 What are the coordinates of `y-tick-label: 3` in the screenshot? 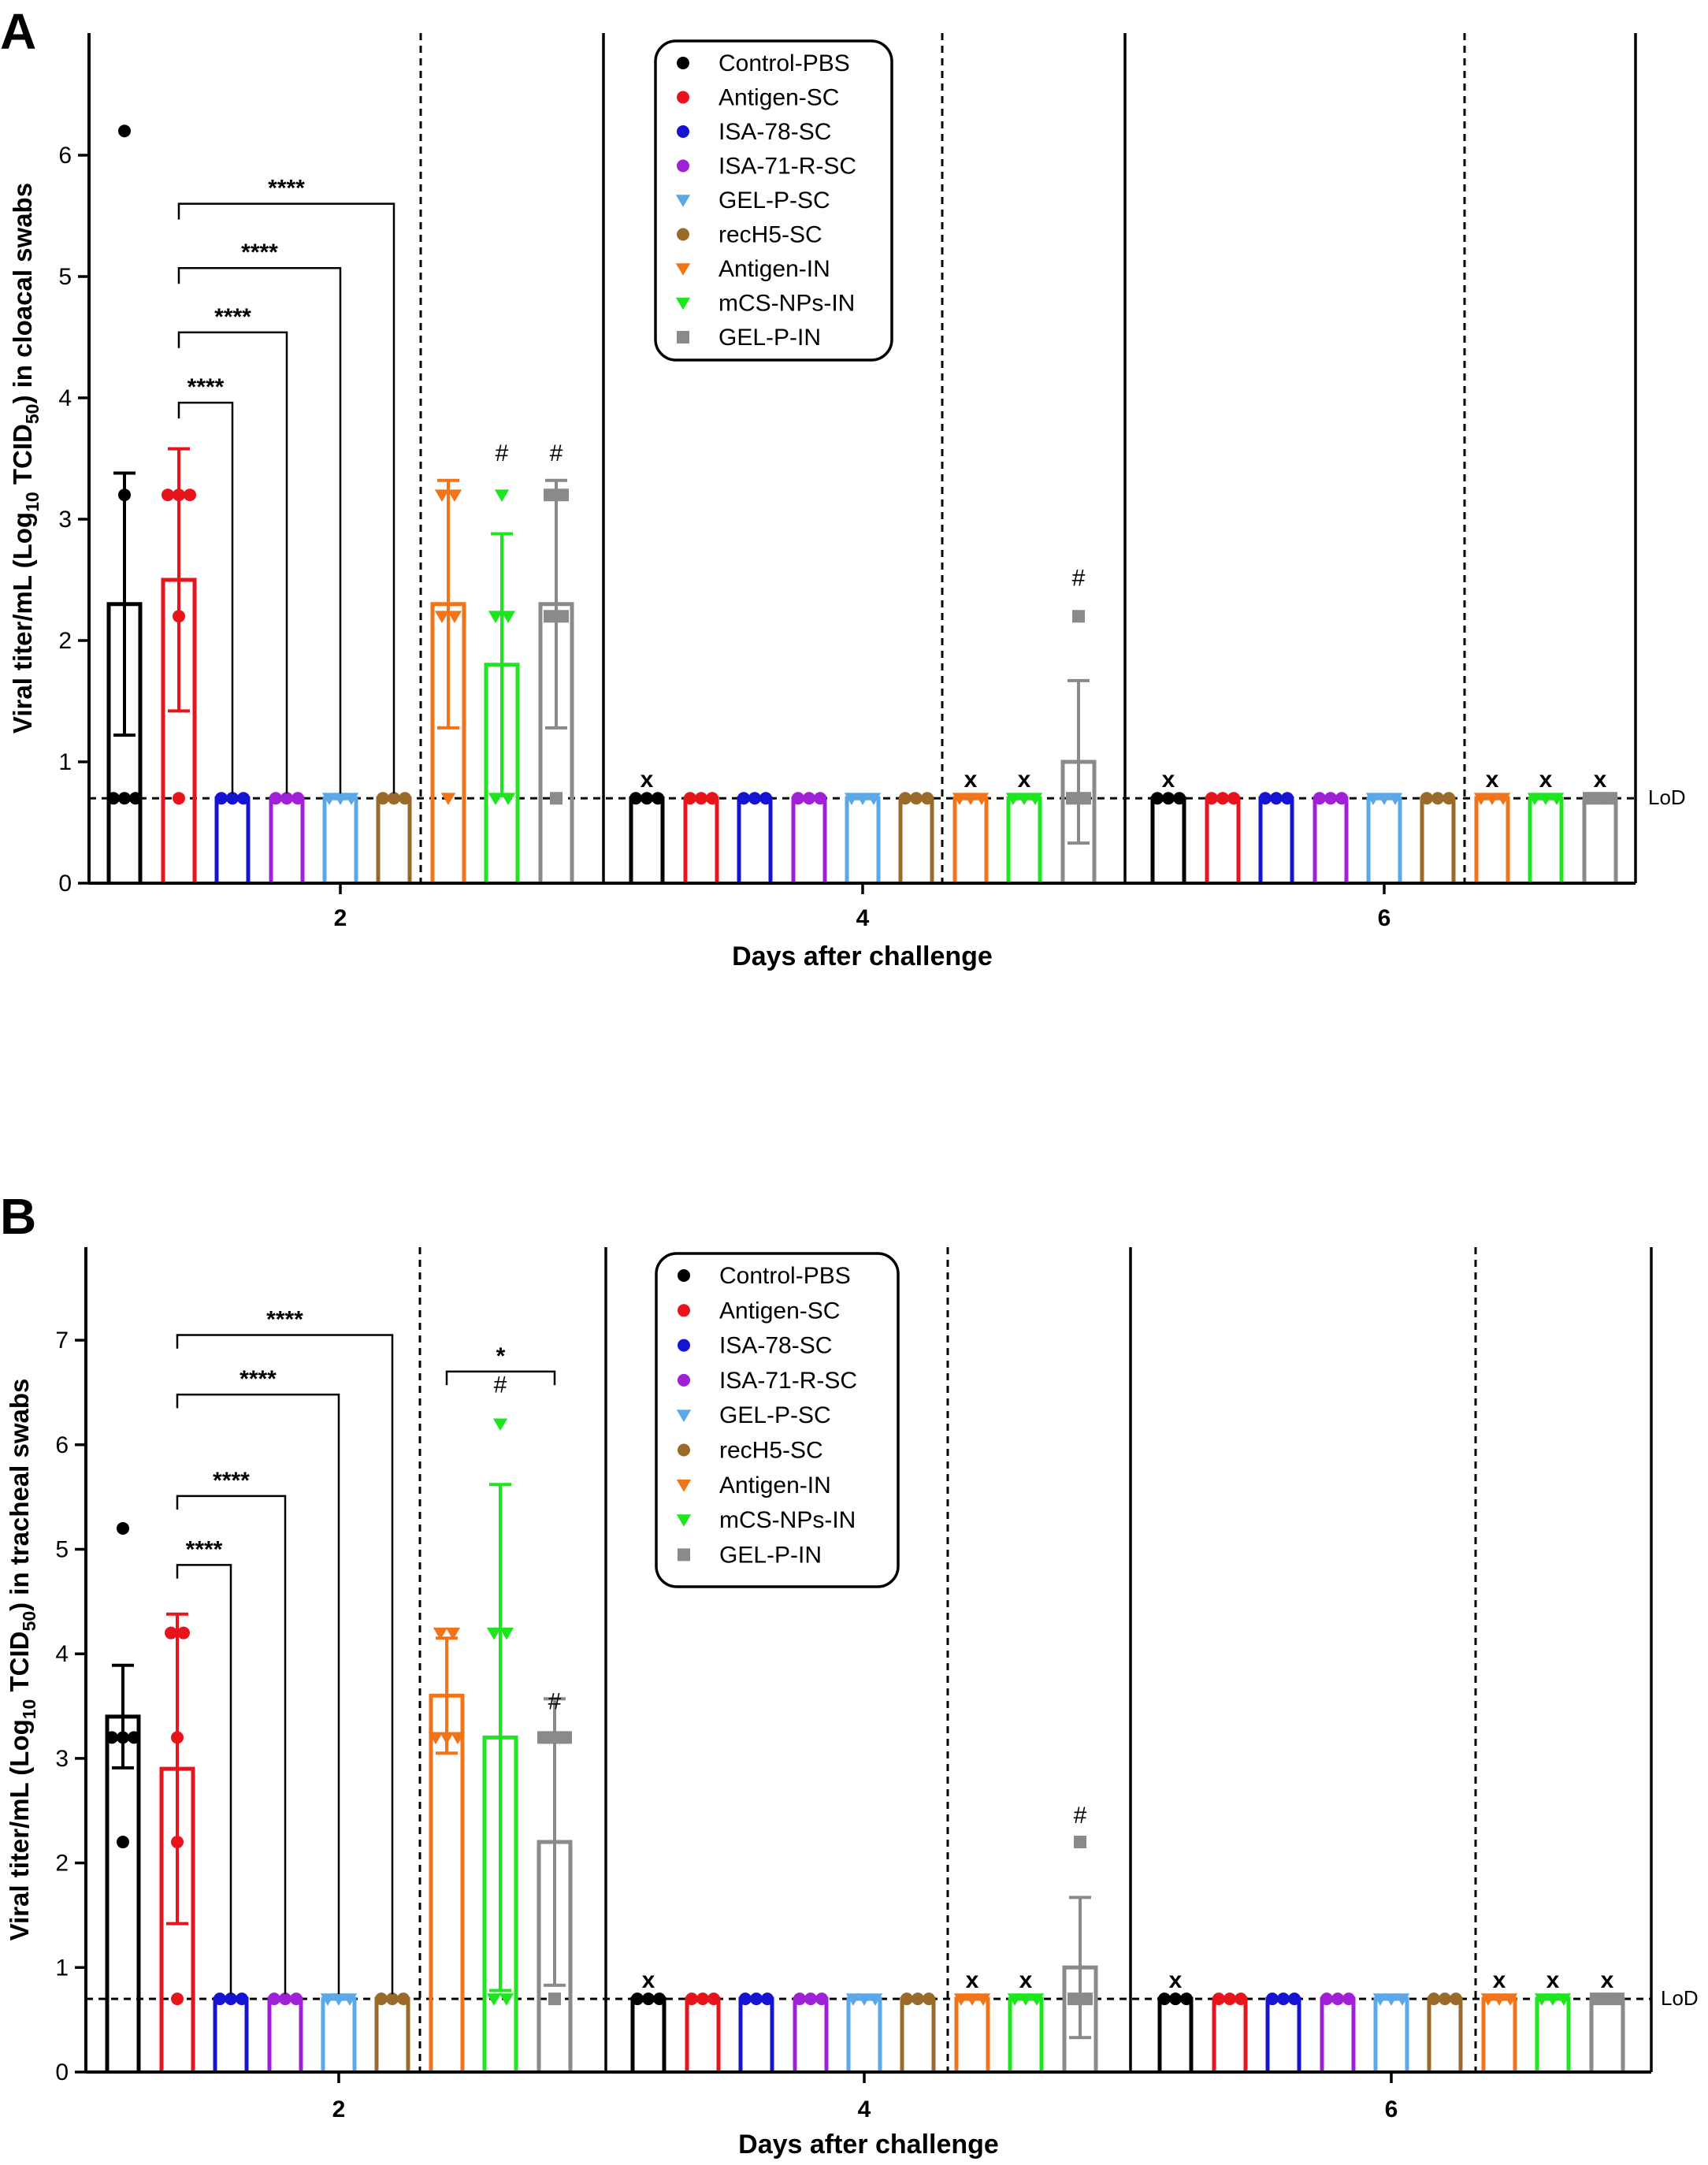 It's located at (62, 1759).